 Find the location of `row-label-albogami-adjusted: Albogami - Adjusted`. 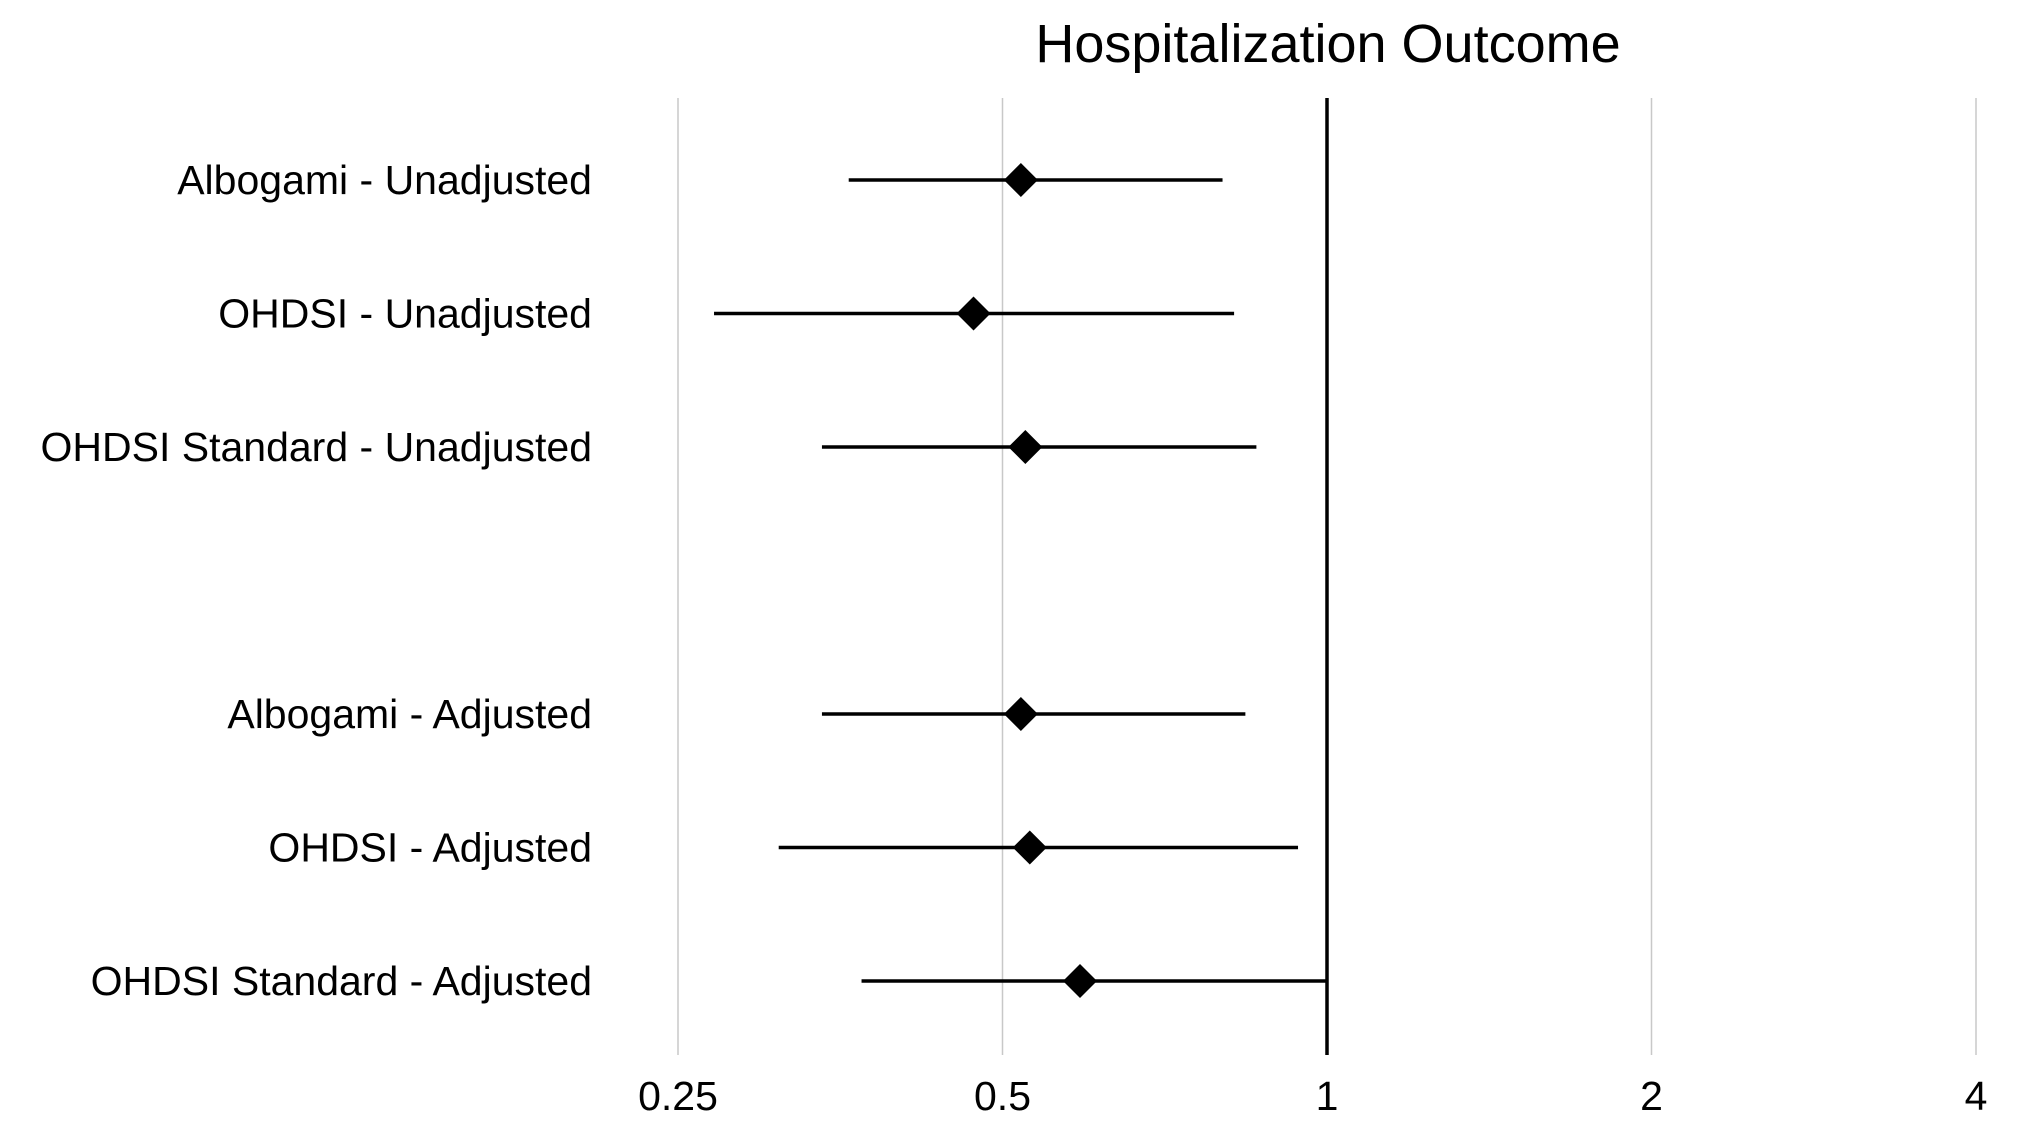

row-label-albogami-adjusted: Albogami - Adjusted is located at coordinates (409, 714).